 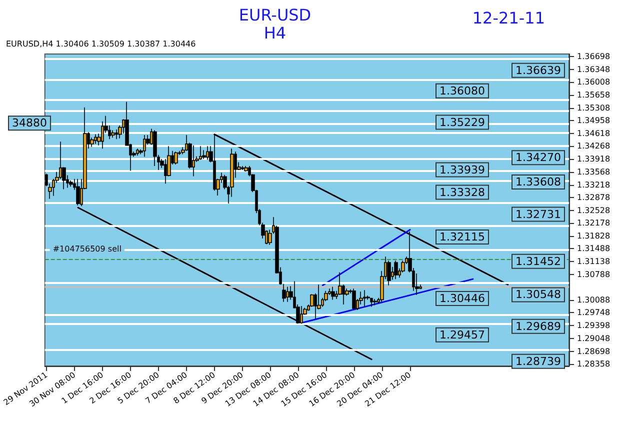 What do you see at coordinates (593, 171) in the screenshot?
I see `y-tick-label: 1.33568` at bounding box center [593, 171].